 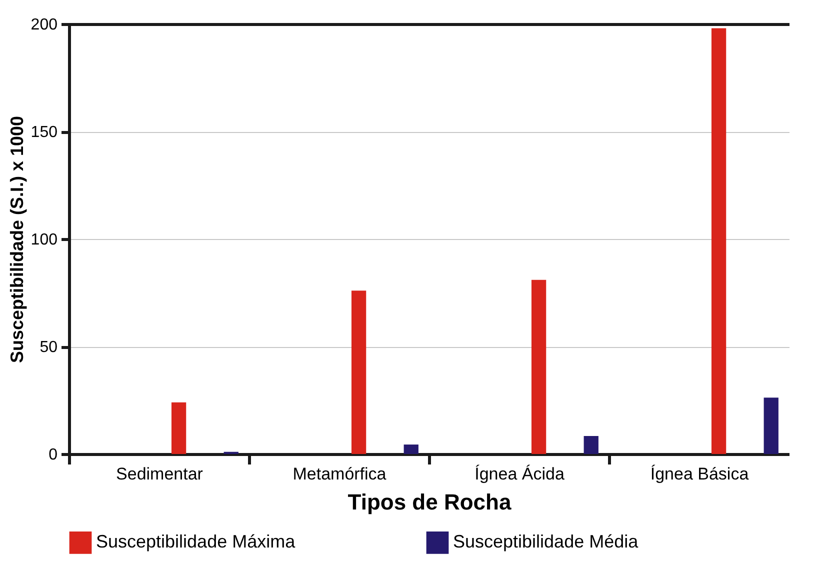 What do you see at coordinates (339, 474) in the screenshot?
I see `x-tick-label: Metamórfica` at bounding box center [339, 474].